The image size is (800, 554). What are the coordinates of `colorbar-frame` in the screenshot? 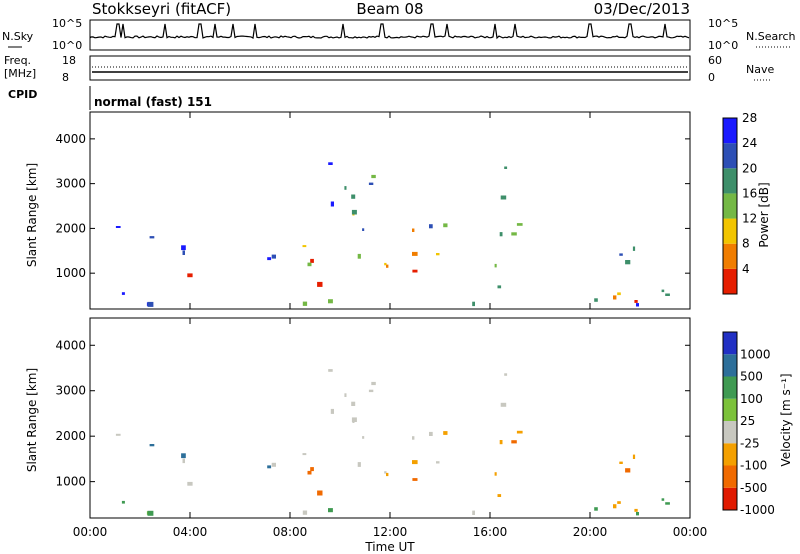 It's located at (730, 421).